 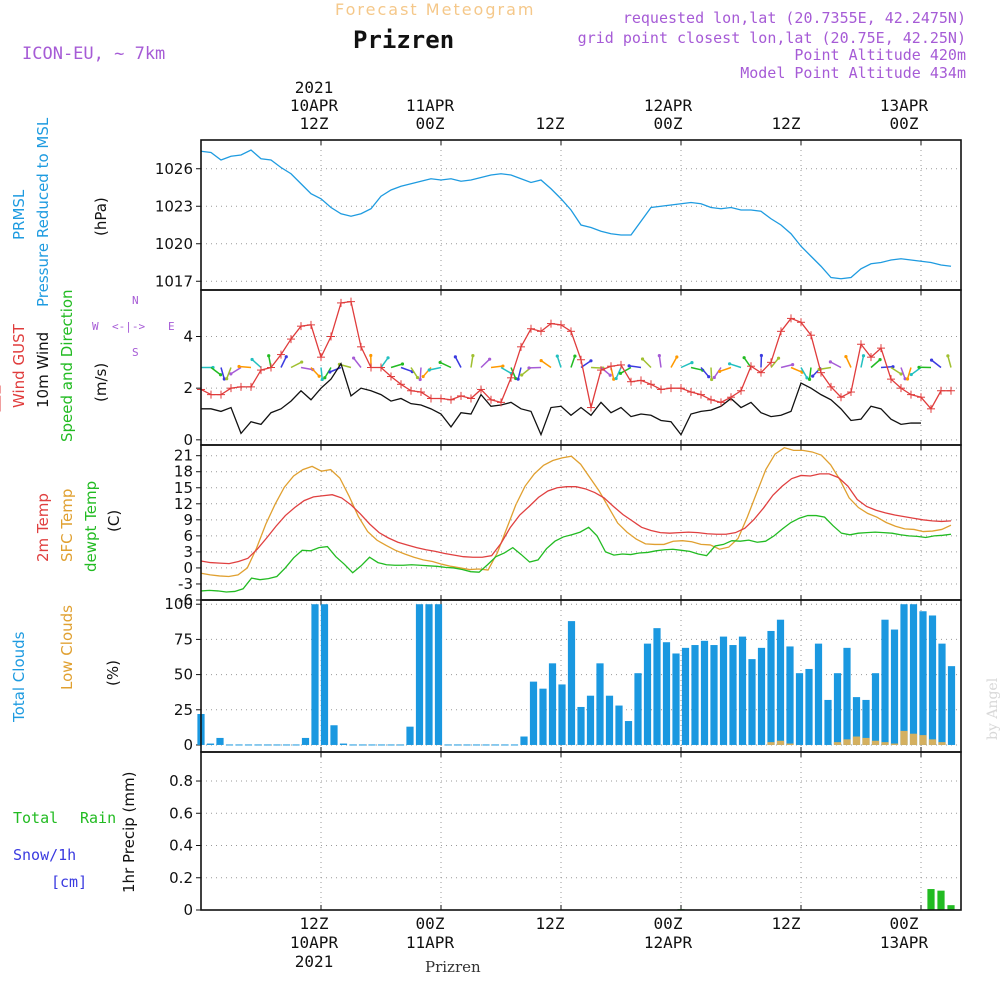 I want to click on top-date-label: 12APR, so click(x=668, y=105).